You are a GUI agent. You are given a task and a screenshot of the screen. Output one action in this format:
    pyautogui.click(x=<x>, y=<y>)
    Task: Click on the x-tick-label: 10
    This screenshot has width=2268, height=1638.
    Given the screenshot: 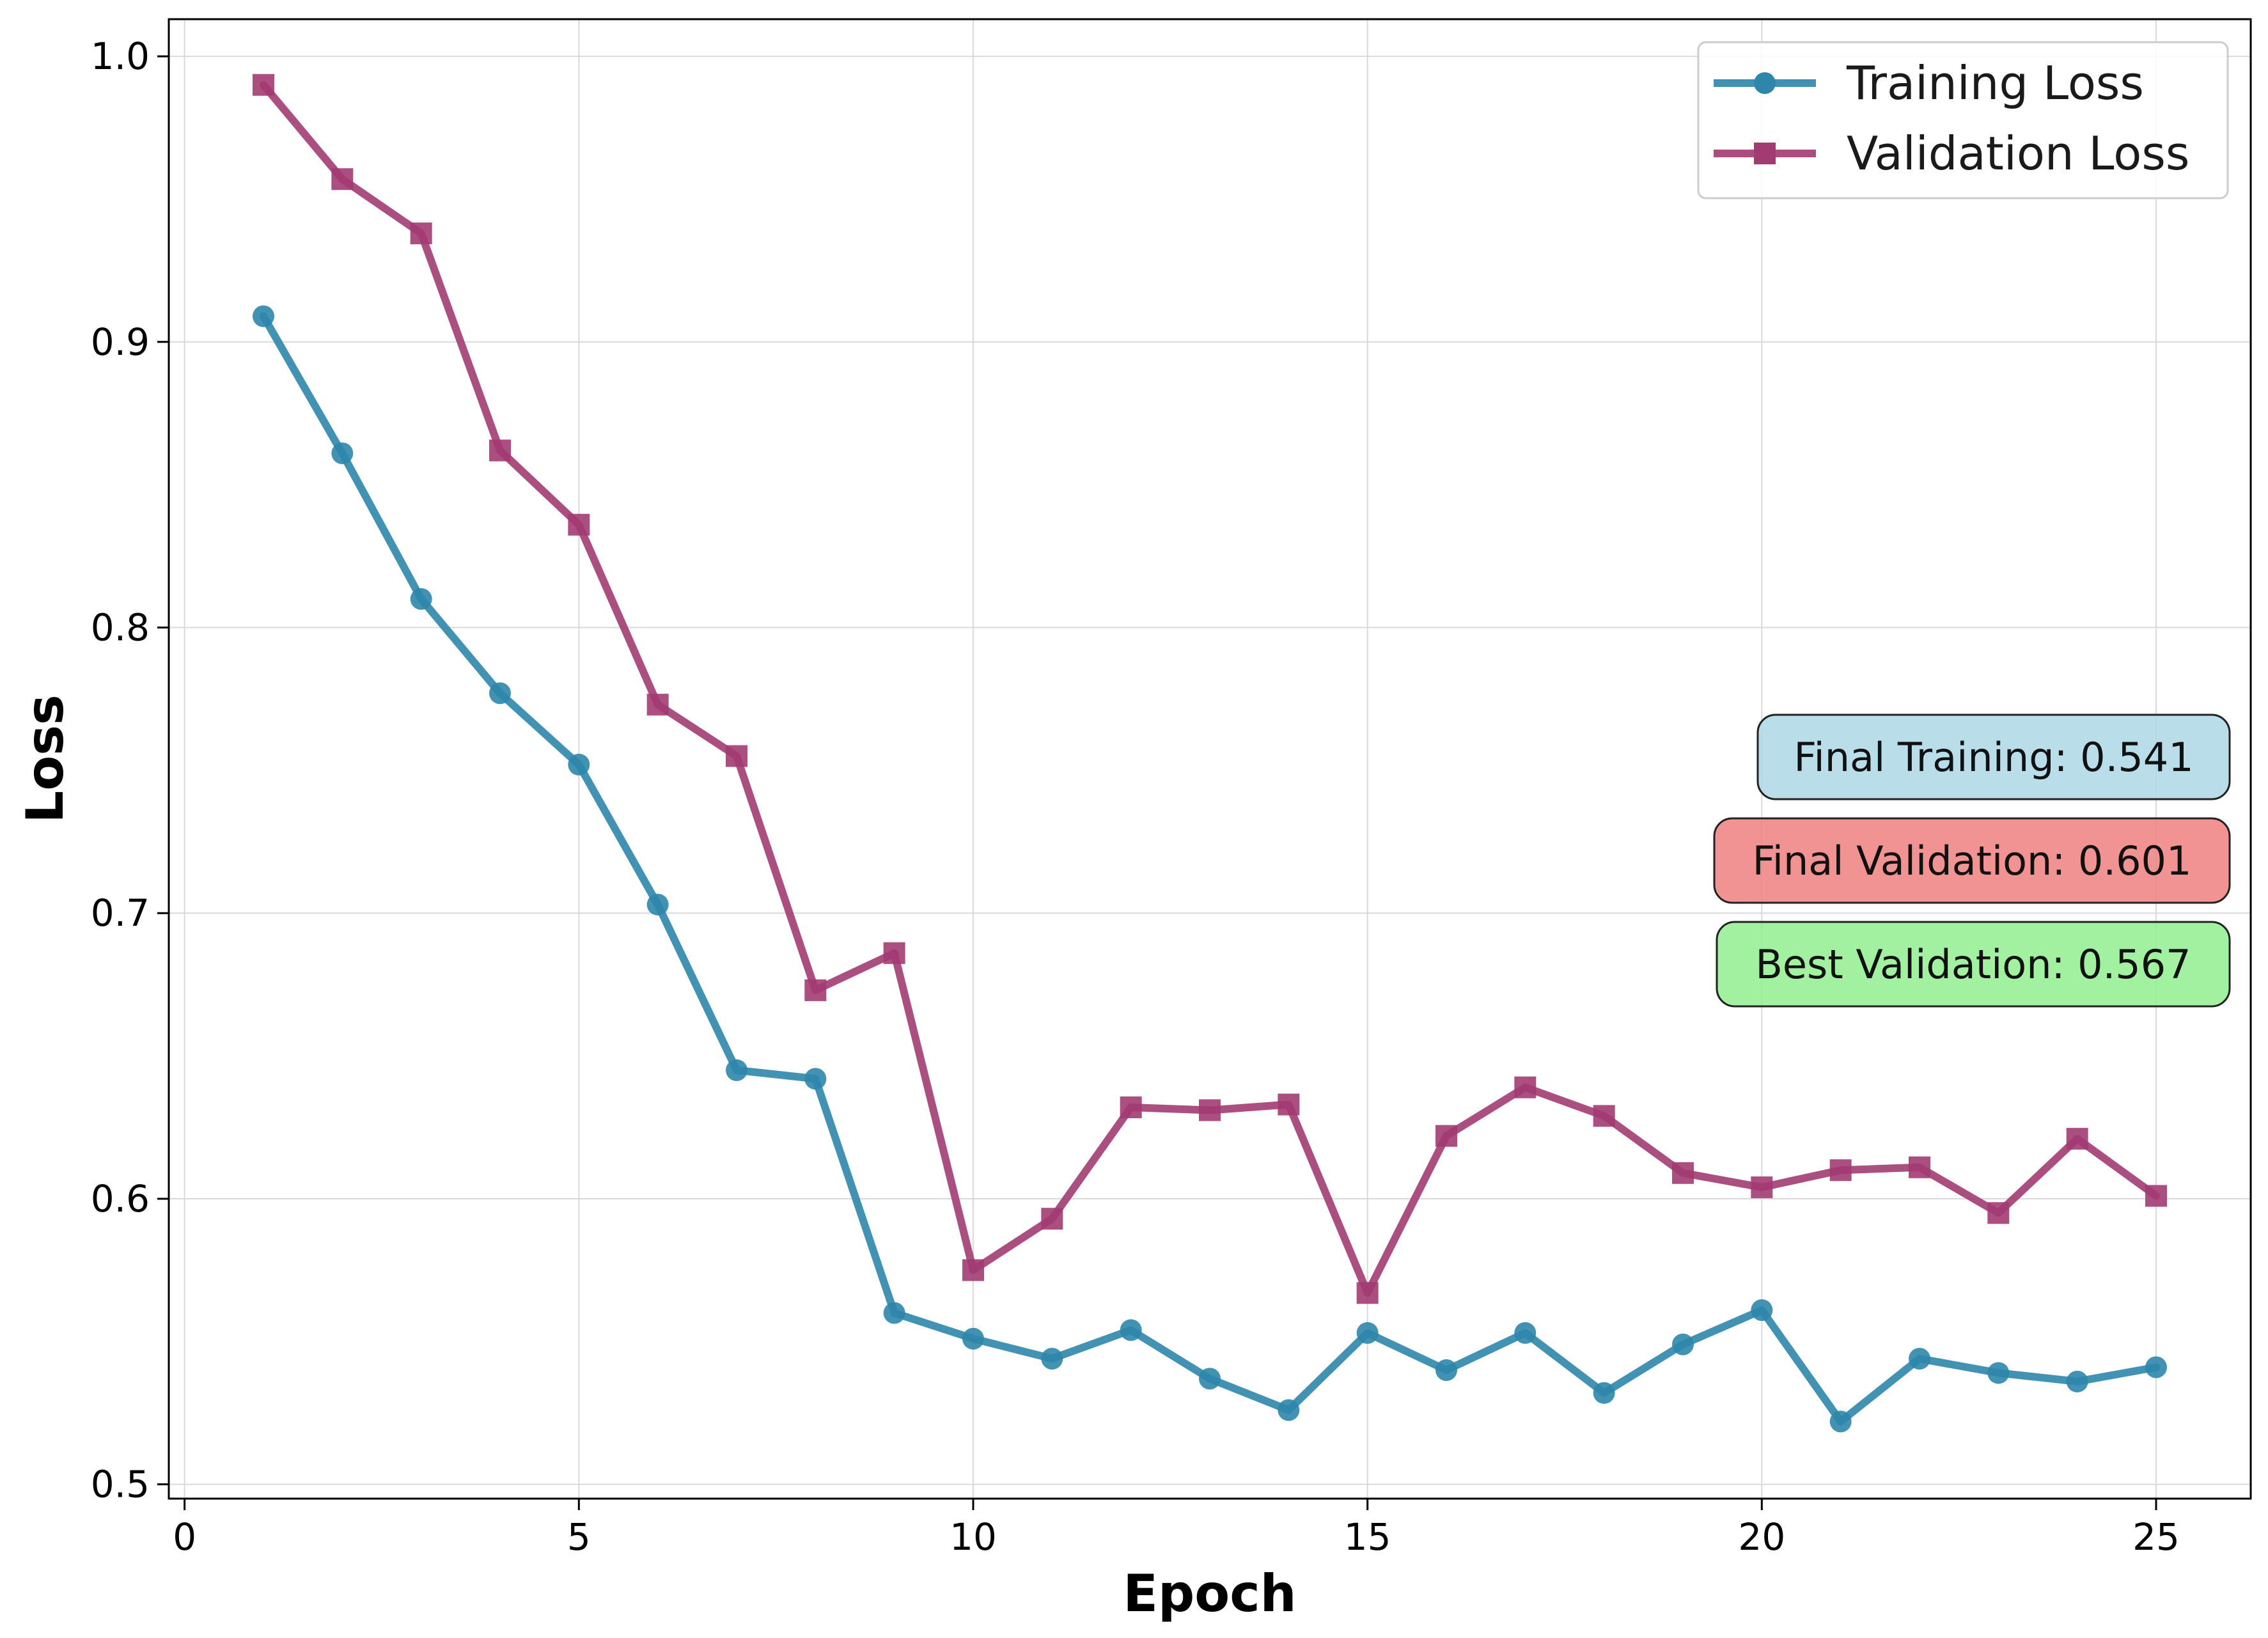 What is the action you would take?
    pyautogui.click(x=973, y=1537)
    